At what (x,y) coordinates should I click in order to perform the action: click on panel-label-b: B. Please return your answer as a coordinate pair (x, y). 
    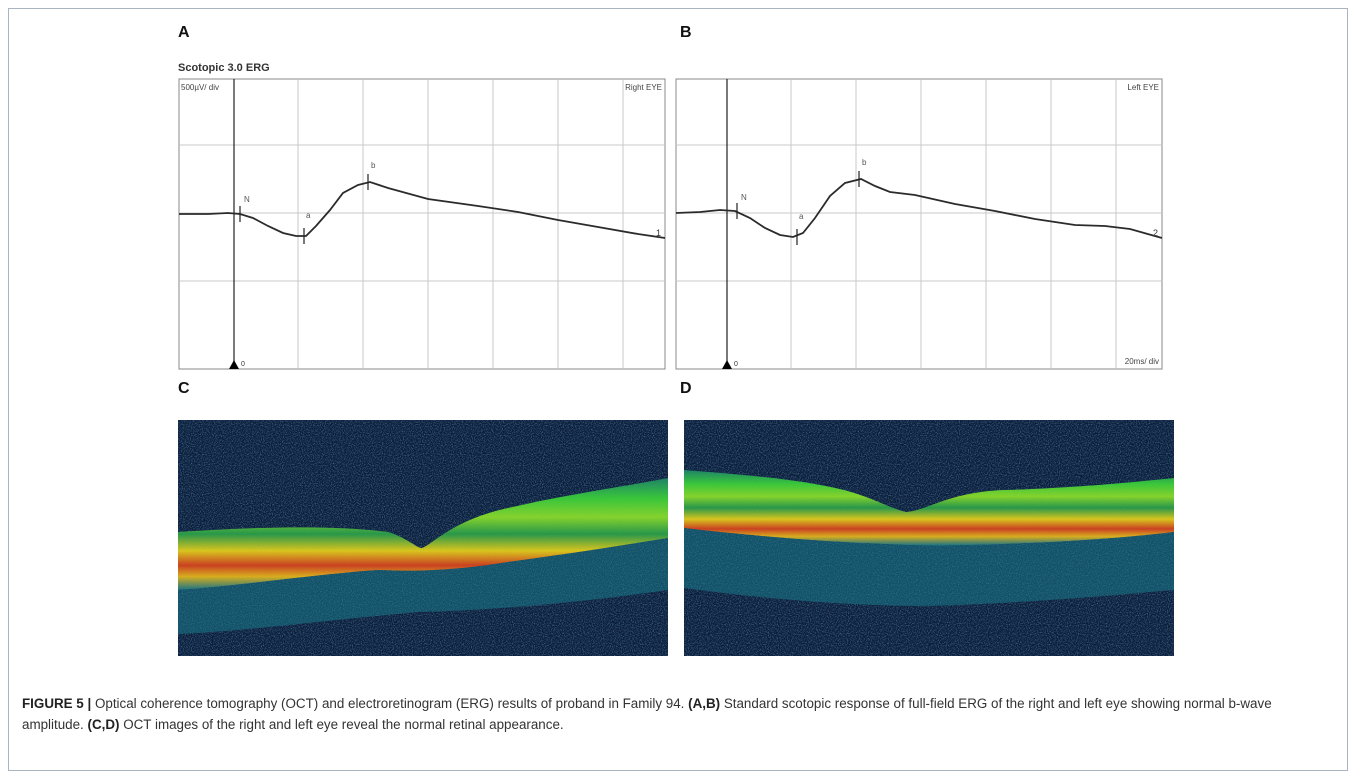
    Looking at the image, I should click on (686, 32).